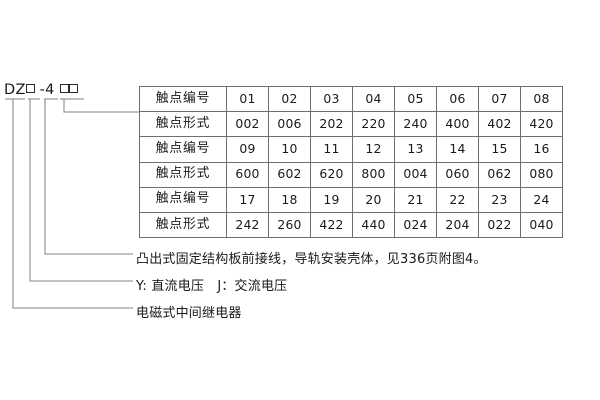 The image size is (600, 400). What do you see at coordinates (247, 174) in the screenshot?
I see `table-cell: 600` at bounding box center [247, 174].